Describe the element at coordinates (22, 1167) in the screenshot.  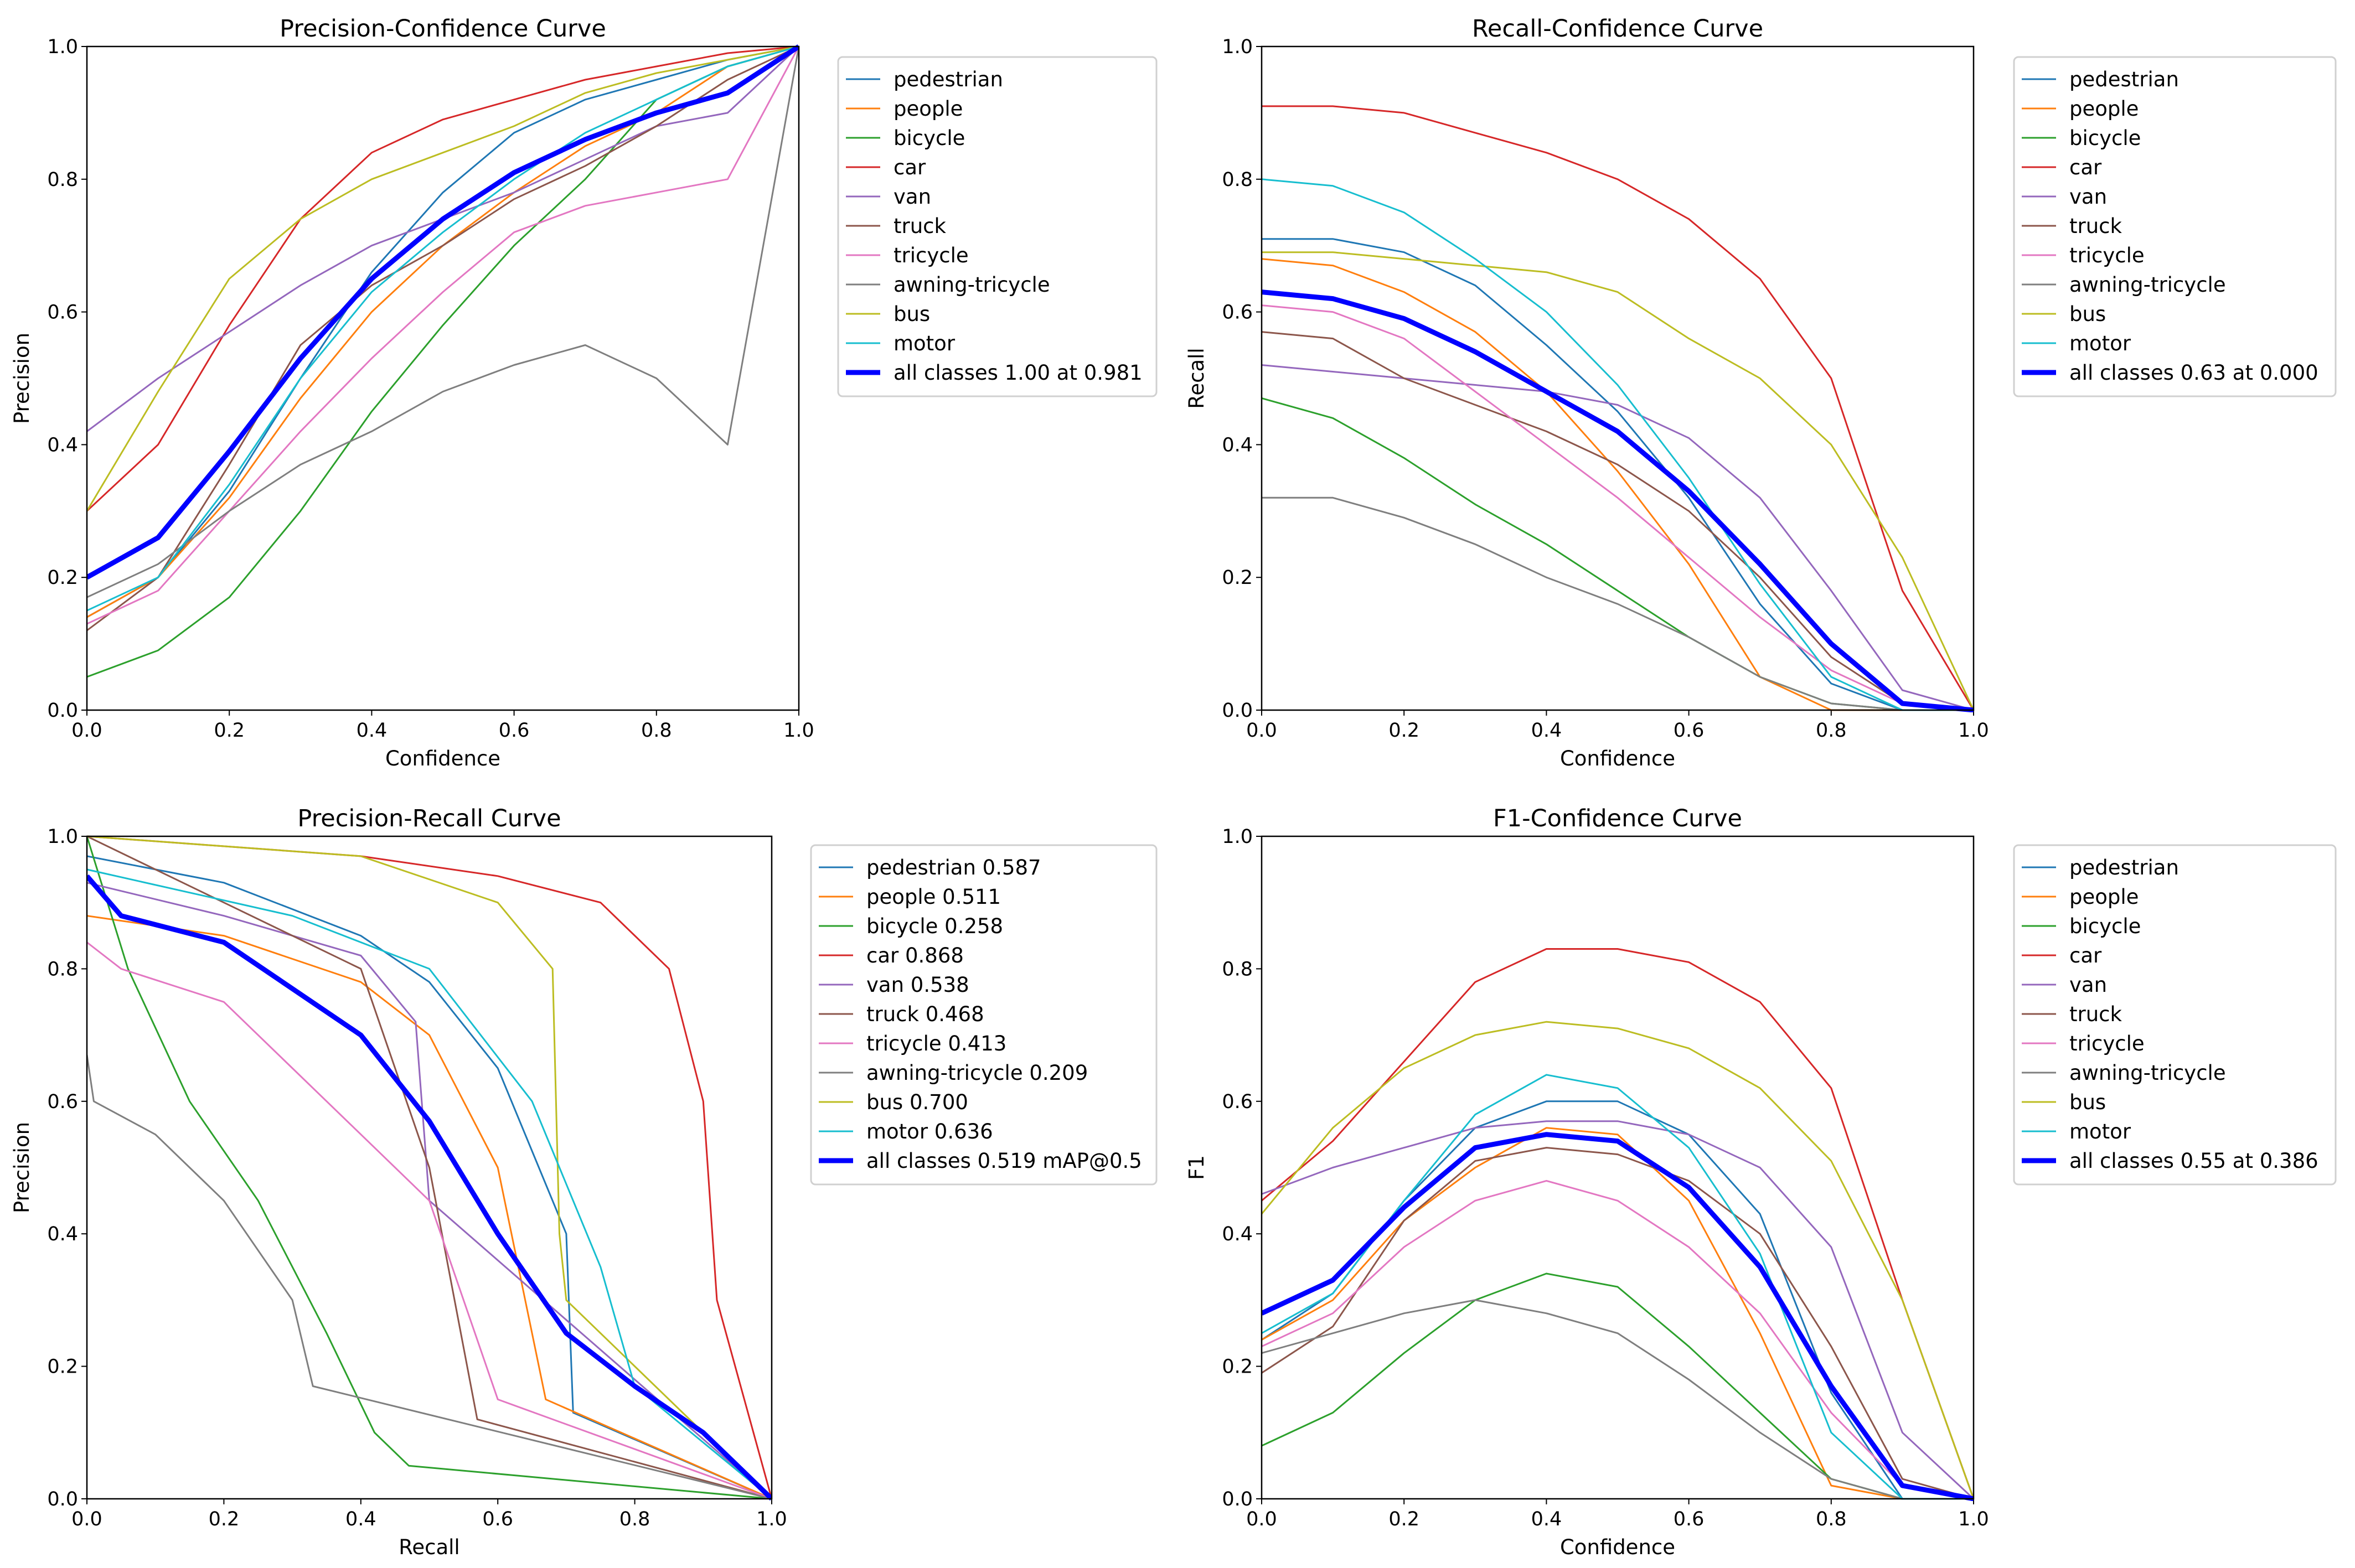
I see `y-axis-label: Precision` at that location.